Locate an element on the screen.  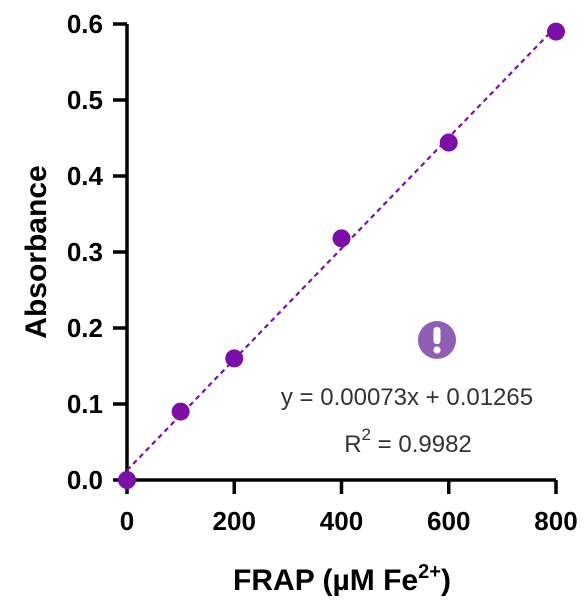
x-tick-label: 200 is located at coordinates (234, 521).